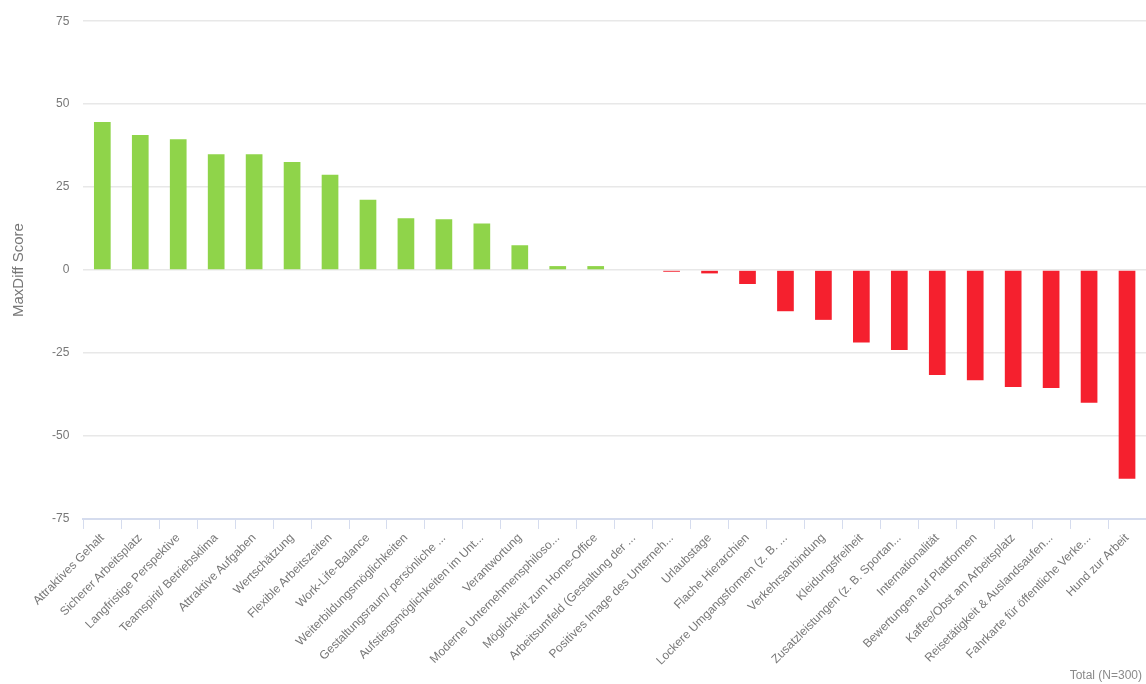  I want to click on y-tick-label: 25, so click(62, 186).